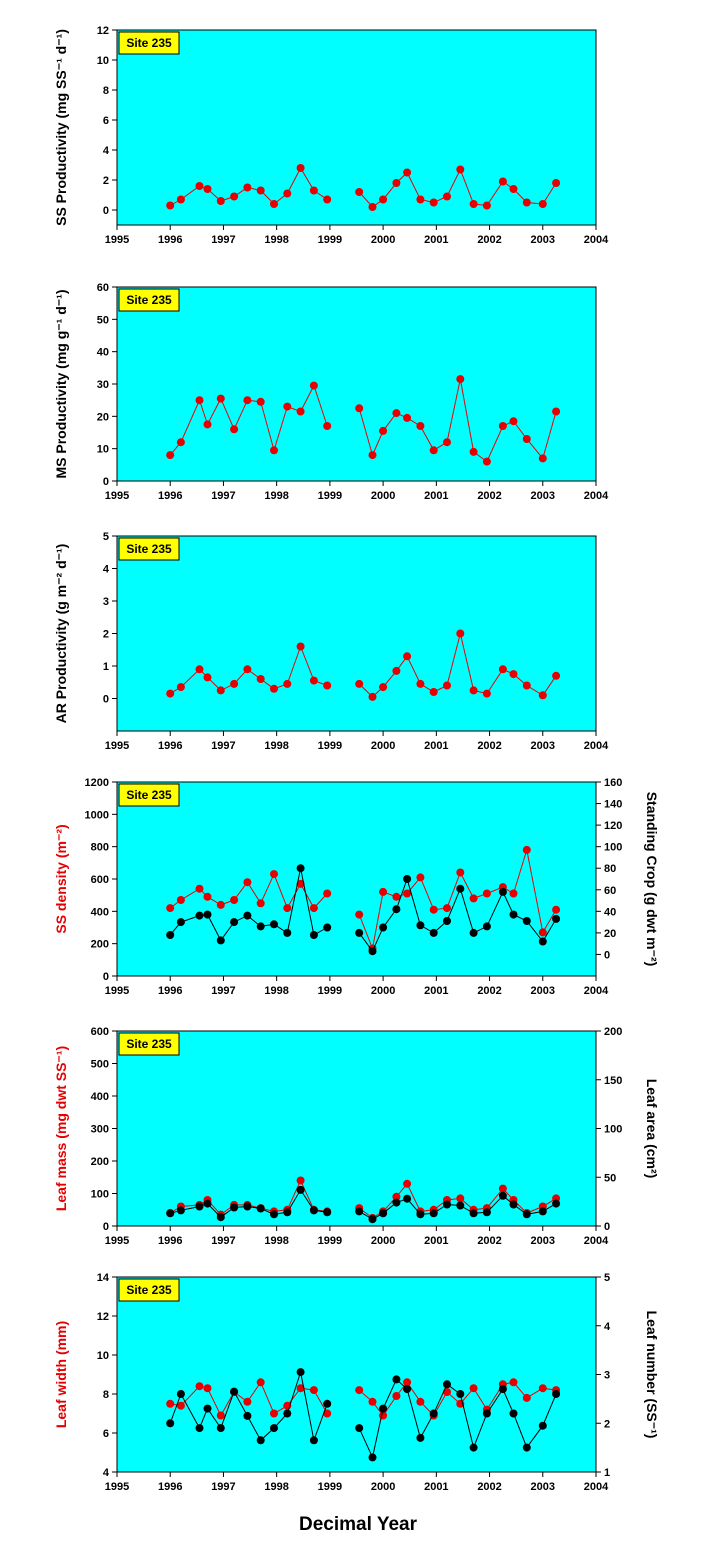  What do you see at coordinates (363, 1204) in the screenshot?
I see `series-leaf-area` at bounding box center [363, 1204].